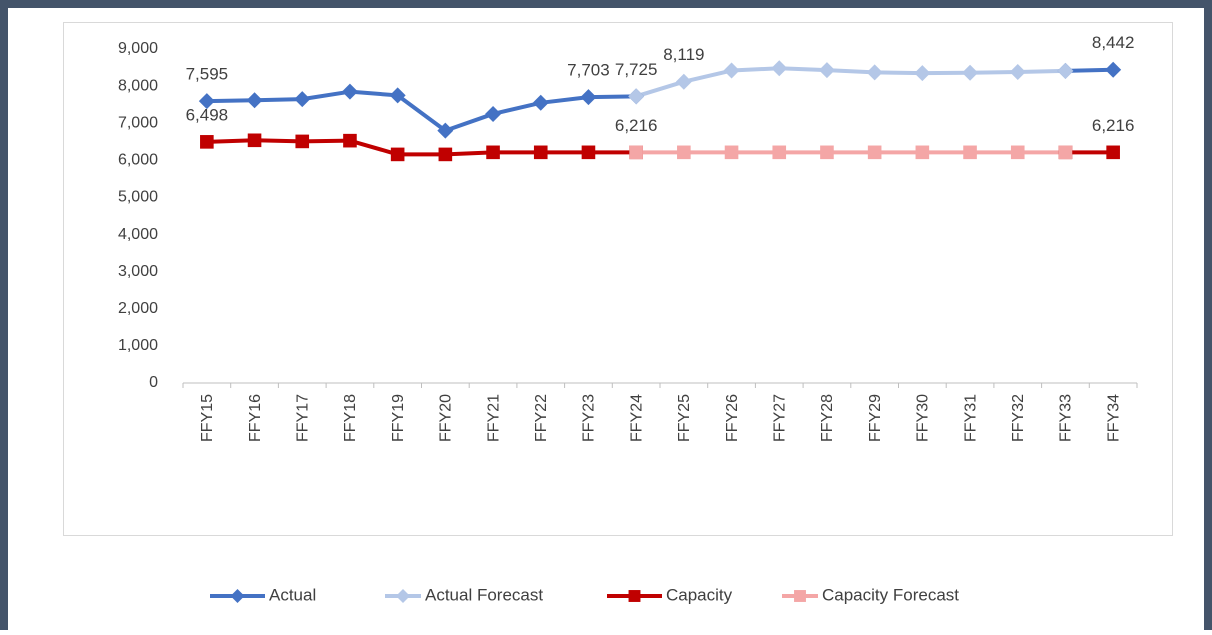 This screenshot has height=635, width=1212. Describe the element at coordinates (1066, 418) in the screenshot. I see `x-tick-label: FFY33` at that location.